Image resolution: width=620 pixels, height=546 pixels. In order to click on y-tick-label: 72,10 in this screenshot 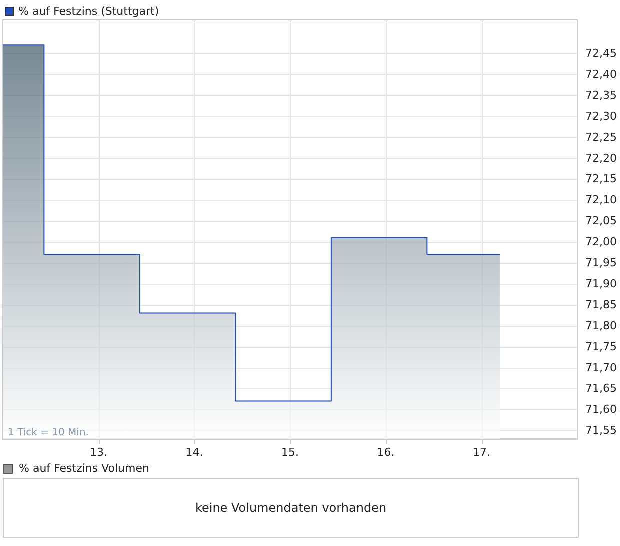, I will do `click(602, 200)`.